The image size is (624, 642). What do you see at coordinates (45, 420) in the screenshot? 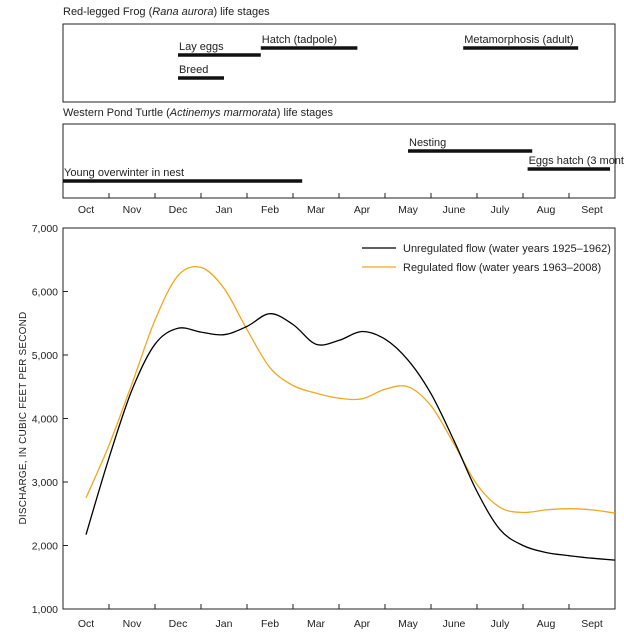
I see `y-tick-label-4000: 4,000` at bounding box center [45, 420].